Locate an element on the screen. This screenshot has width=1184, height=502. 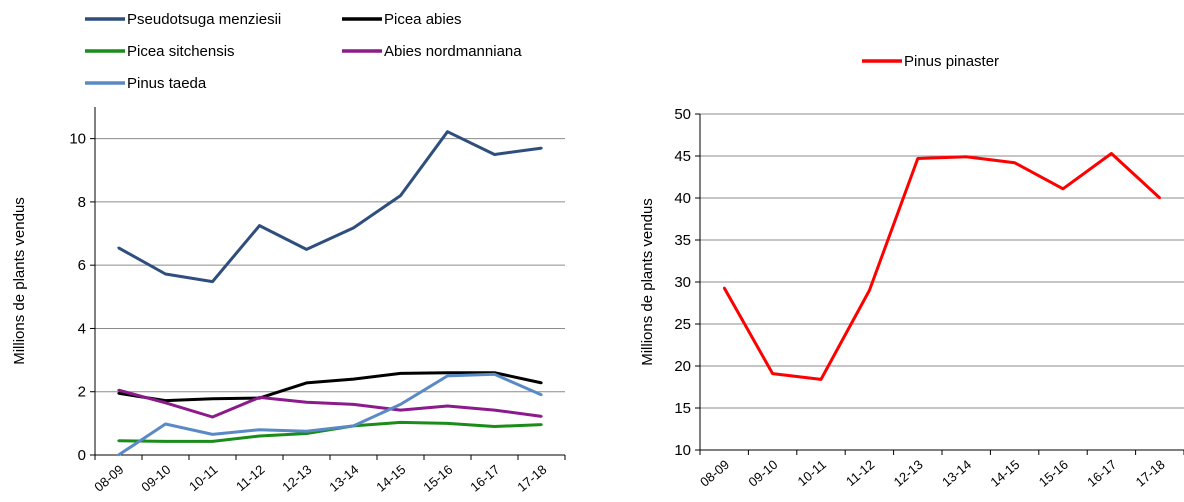
x-tick-label: 14-15 is located at coordinates (390, 478).